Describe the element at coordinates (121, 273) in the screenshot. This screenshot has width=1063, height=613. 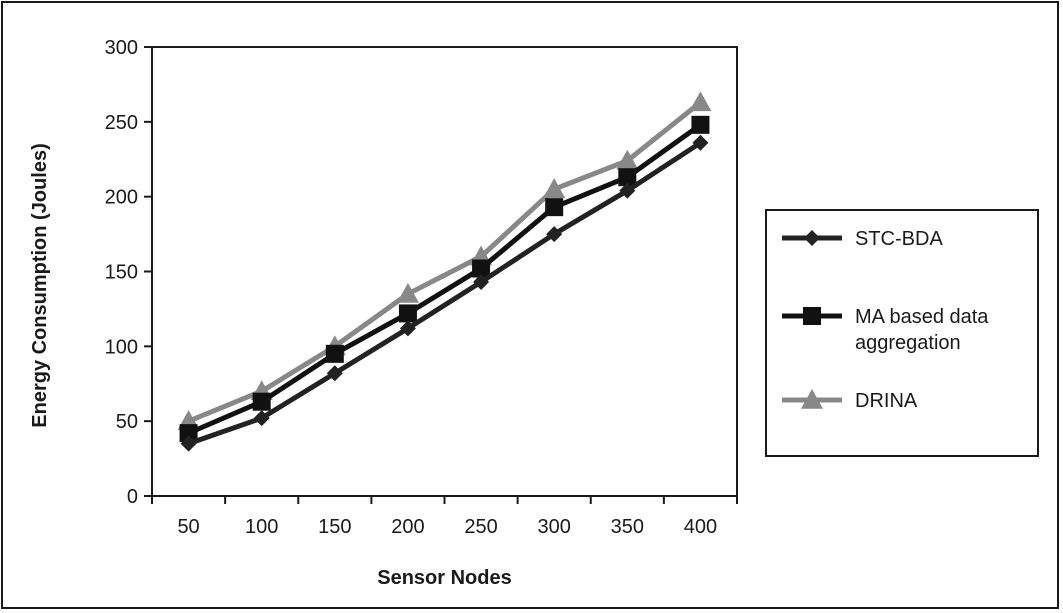
I see `y-tick-label: 150` at that location.